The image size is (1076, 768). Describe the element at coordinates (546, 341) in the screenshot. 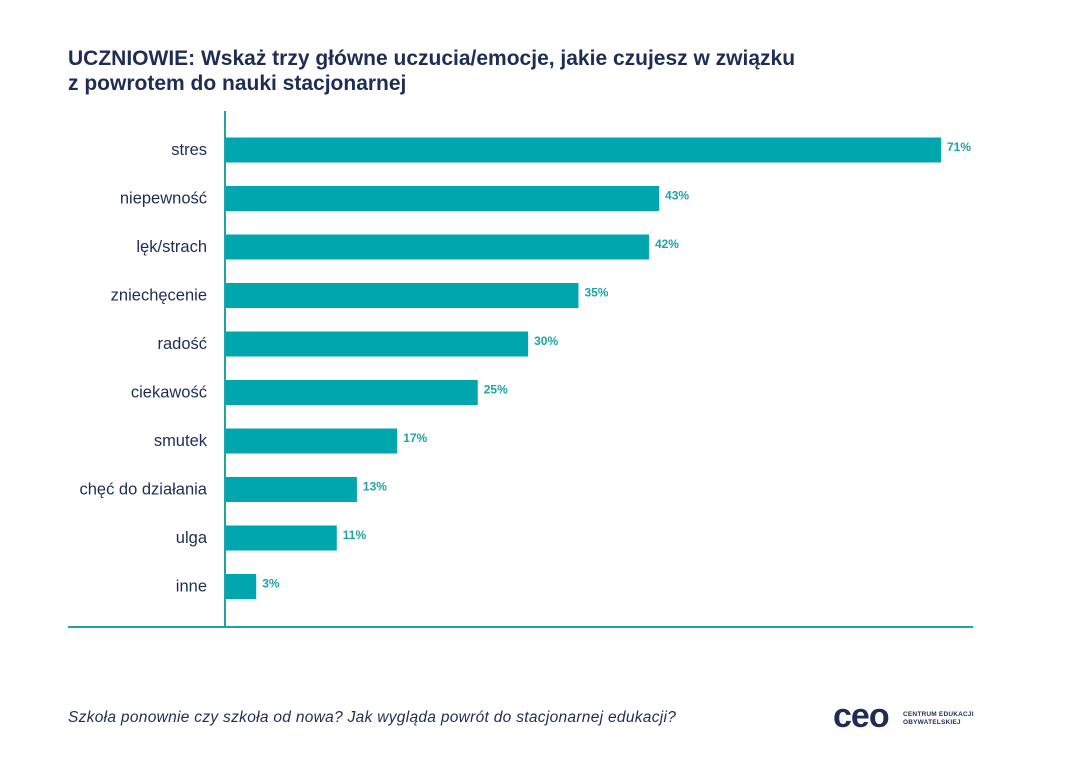

I see `value-label-4: 30%` at that location.